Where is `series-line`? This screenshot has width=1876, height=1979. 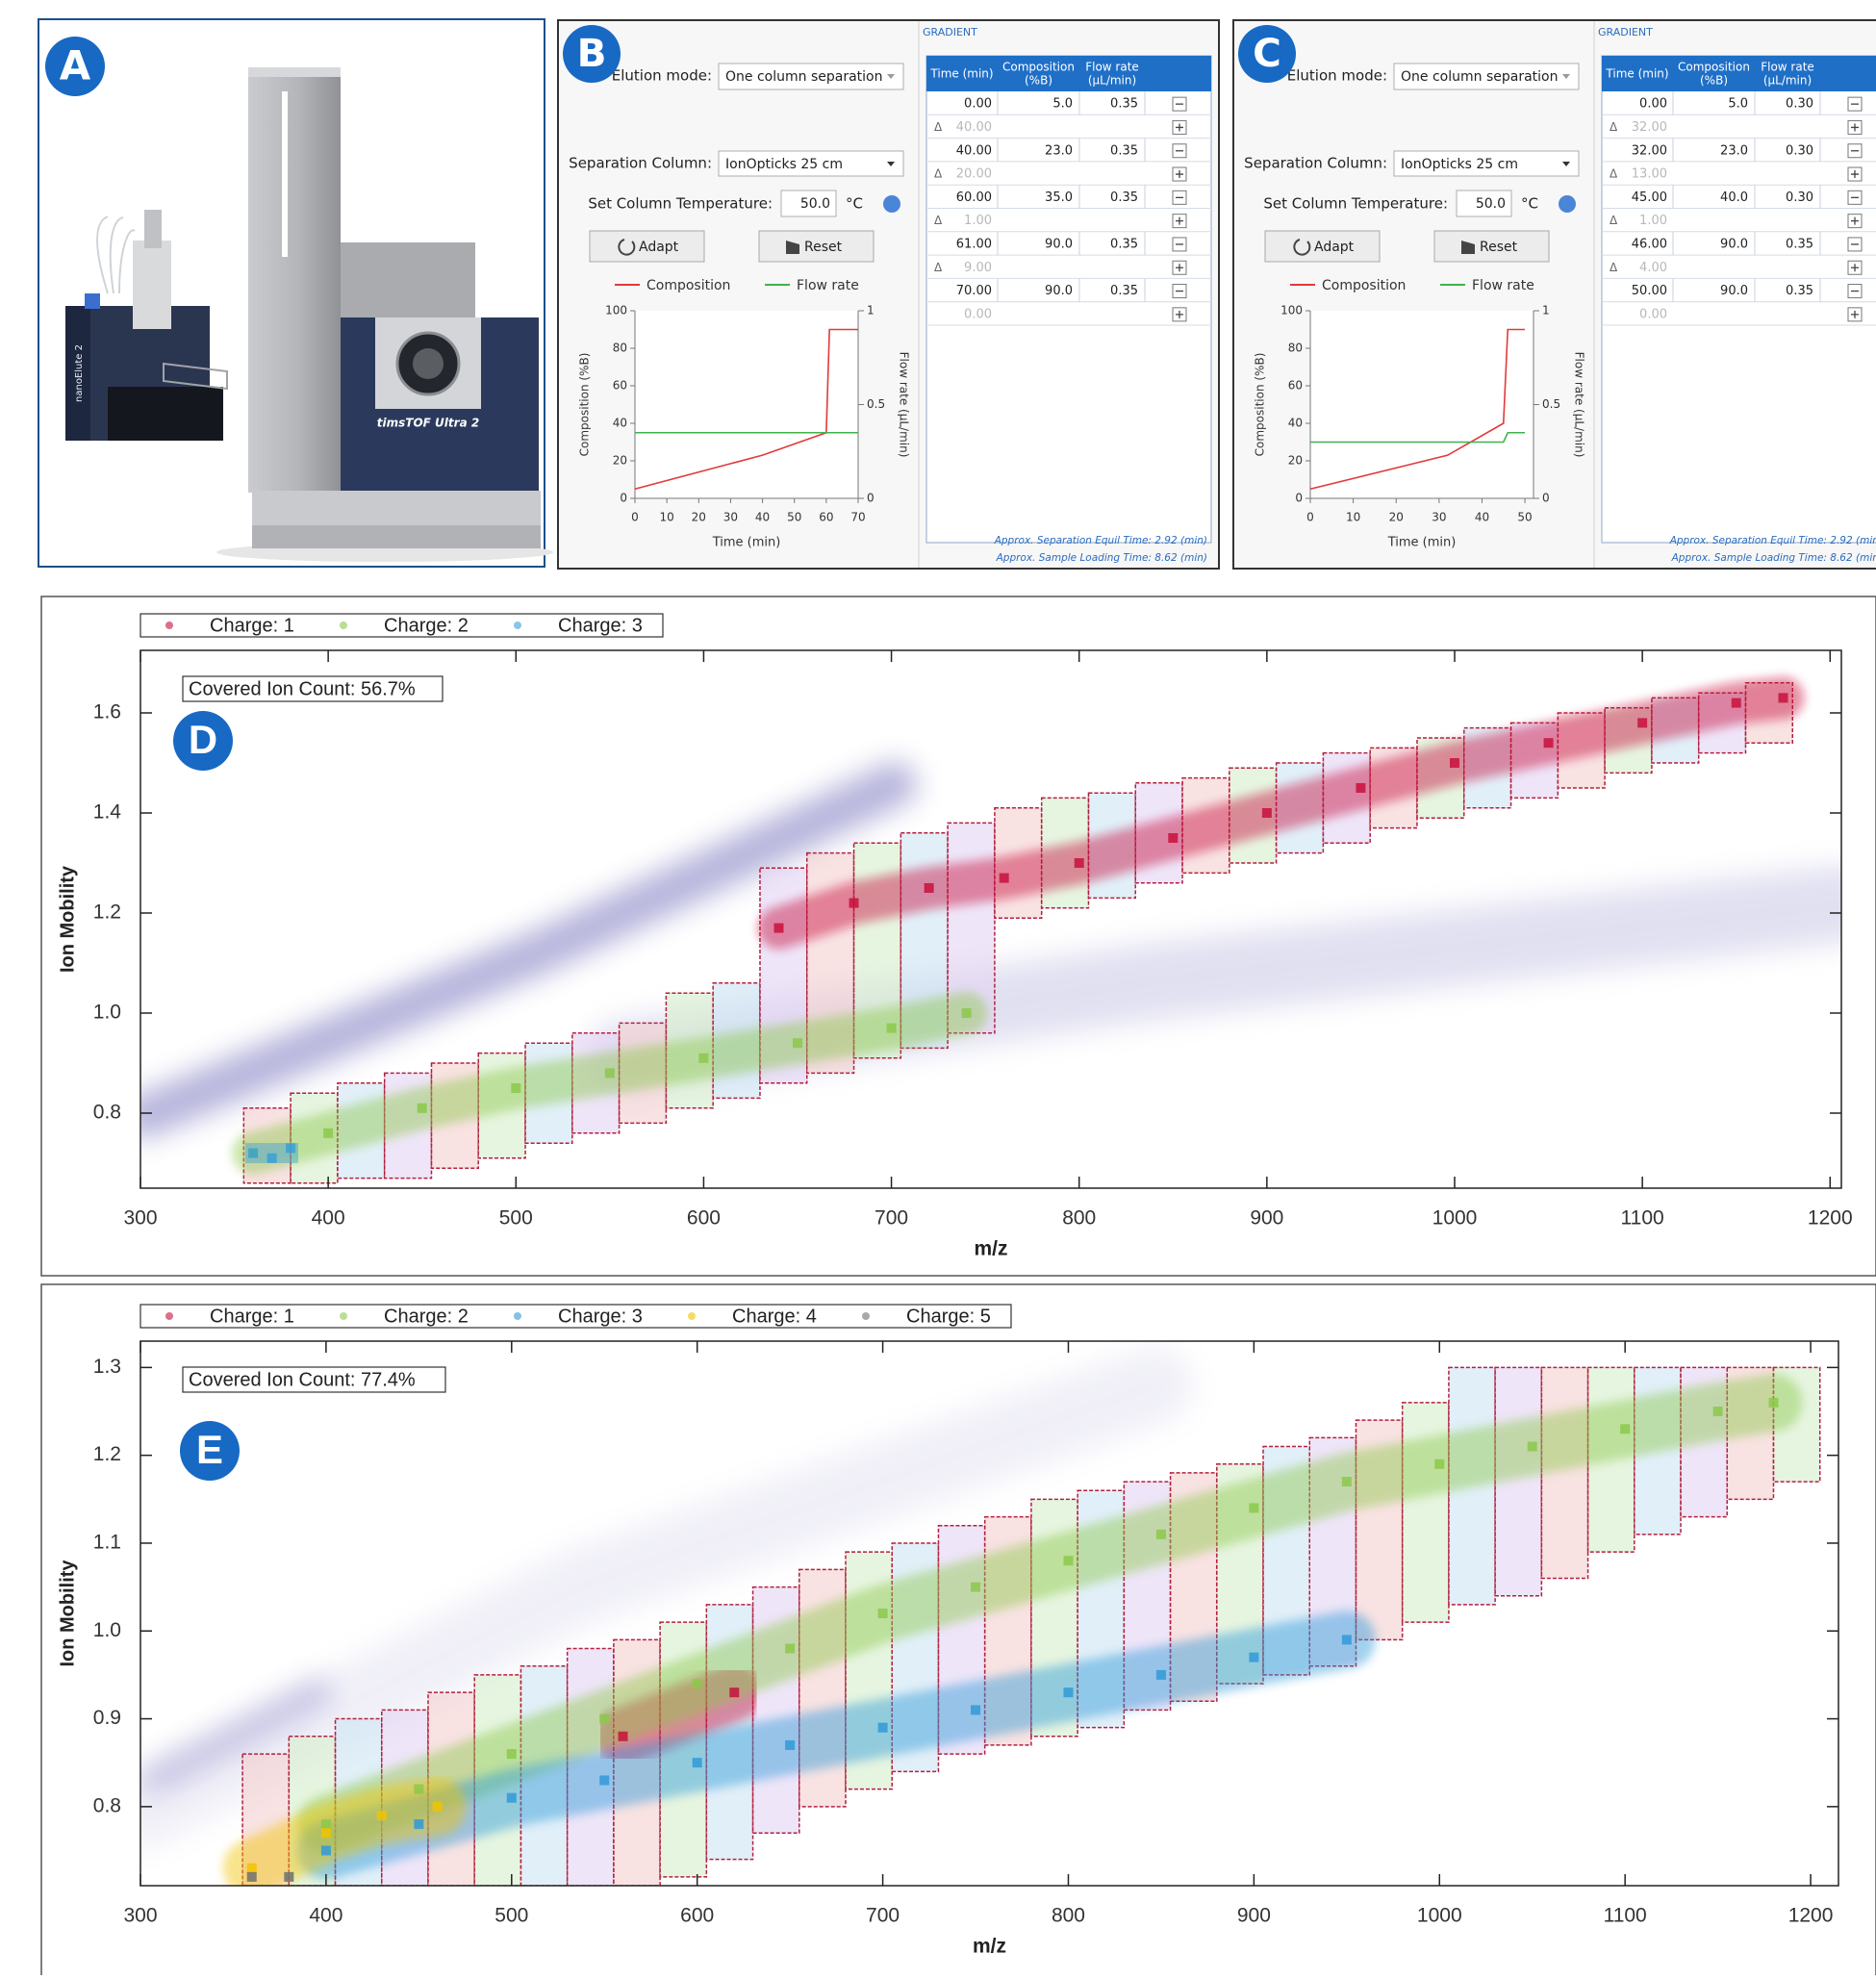
series-line is located at coordinates (1417, 409).